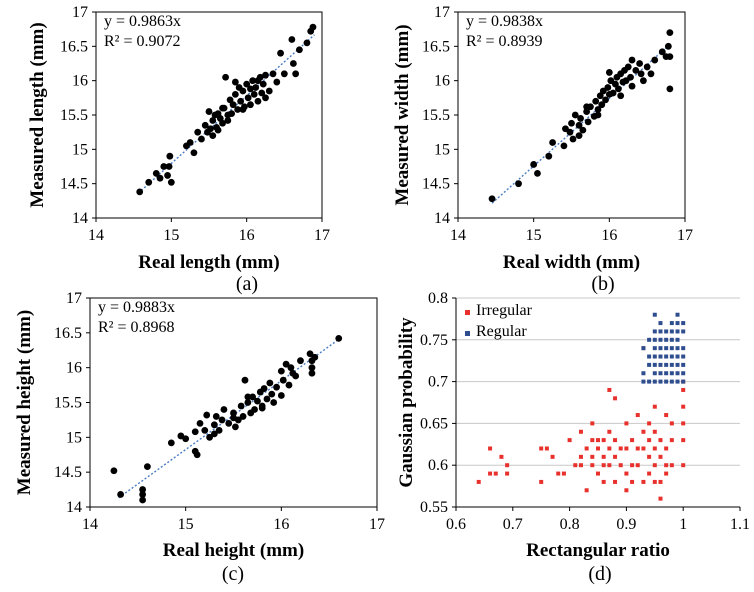 The height and width of the screenshot is (592, 754). Describe the element at coordinates (402, 114) in the screenshot. I see `y-axis-label: Measured width (mm)` at that location.